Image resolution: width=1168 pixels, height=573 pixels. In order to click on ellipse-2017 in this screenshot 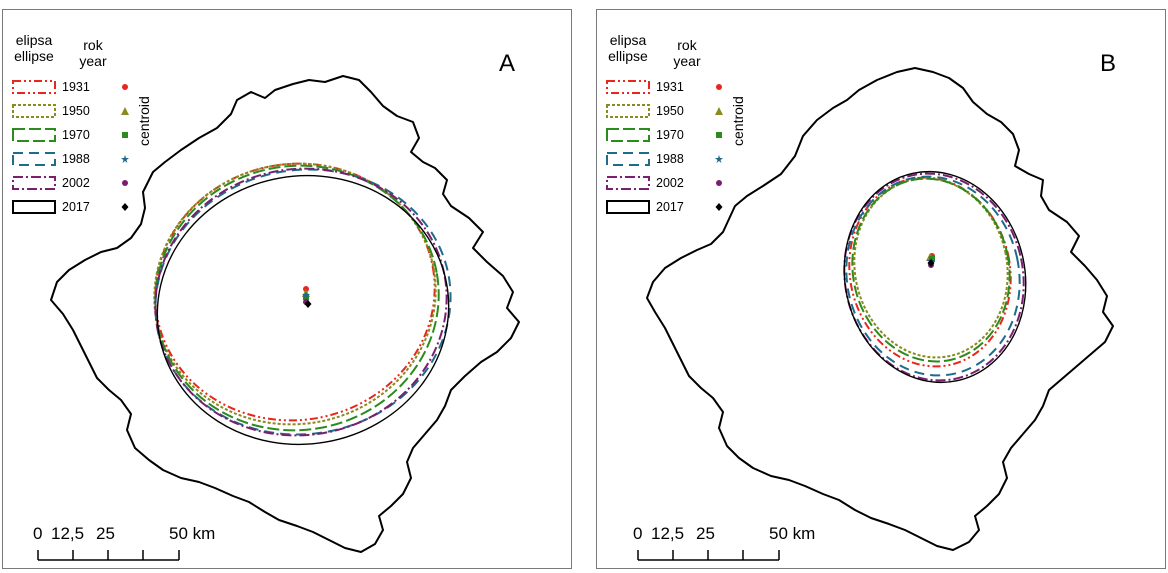, I will do `click(935, 277)`.